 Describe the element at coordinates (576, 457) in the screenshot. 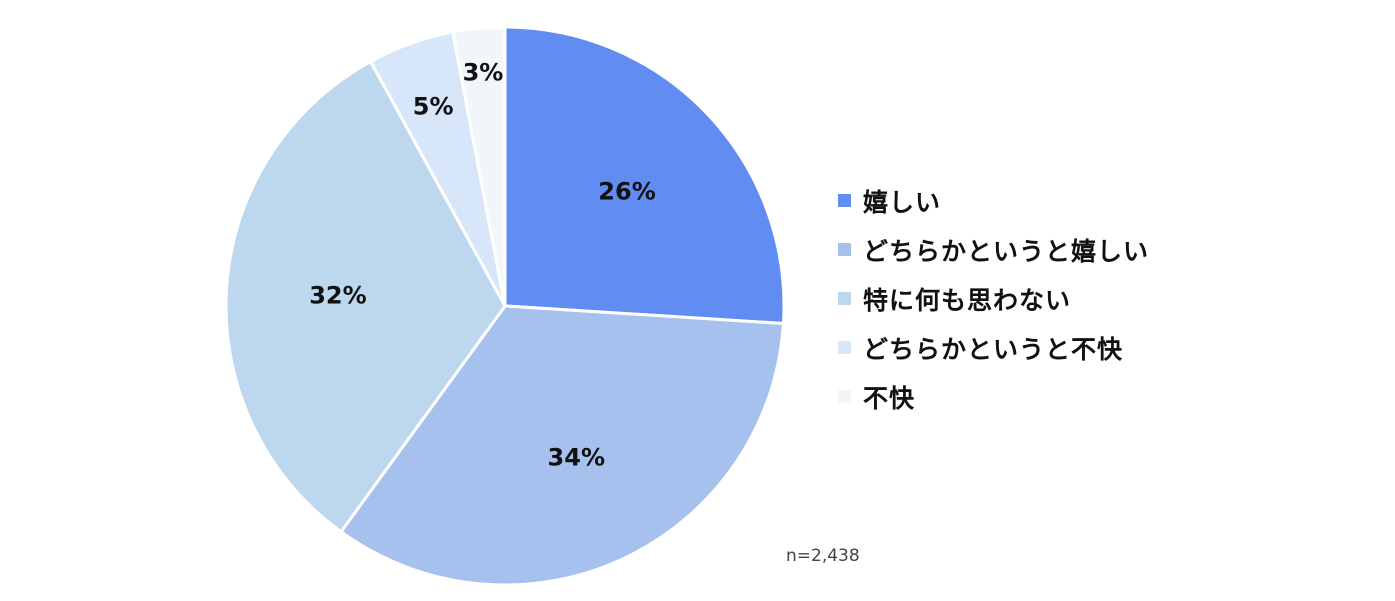

I see `data-label-2: 34%` at that location.